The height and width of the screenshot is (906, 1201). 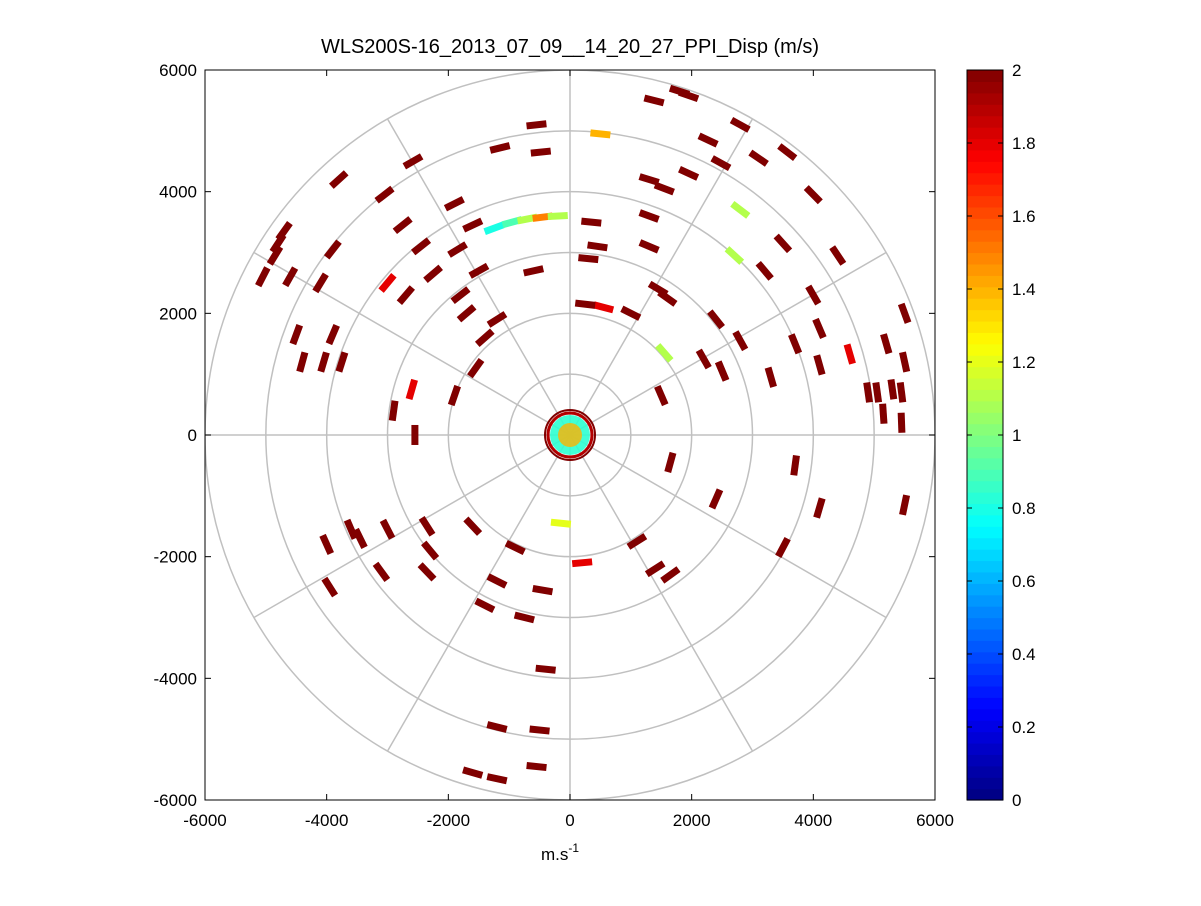 I want to click on y-tick-label: -2000, so click(x=175, y=557).